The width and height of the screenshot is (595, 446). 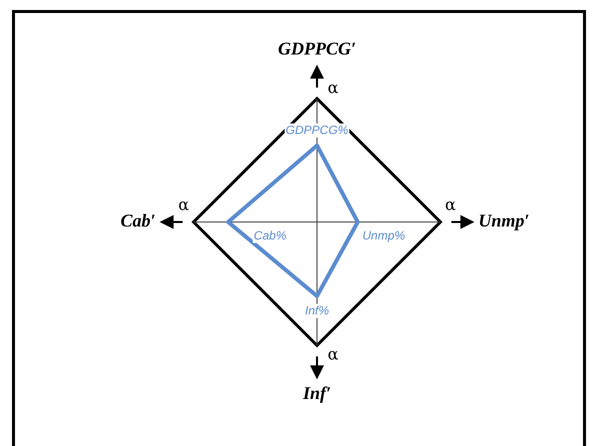 What do you see at coordinates (504, 220) in the screenshot?
I see `spoke-label: Unmp′` at bounding box center [504, 220].